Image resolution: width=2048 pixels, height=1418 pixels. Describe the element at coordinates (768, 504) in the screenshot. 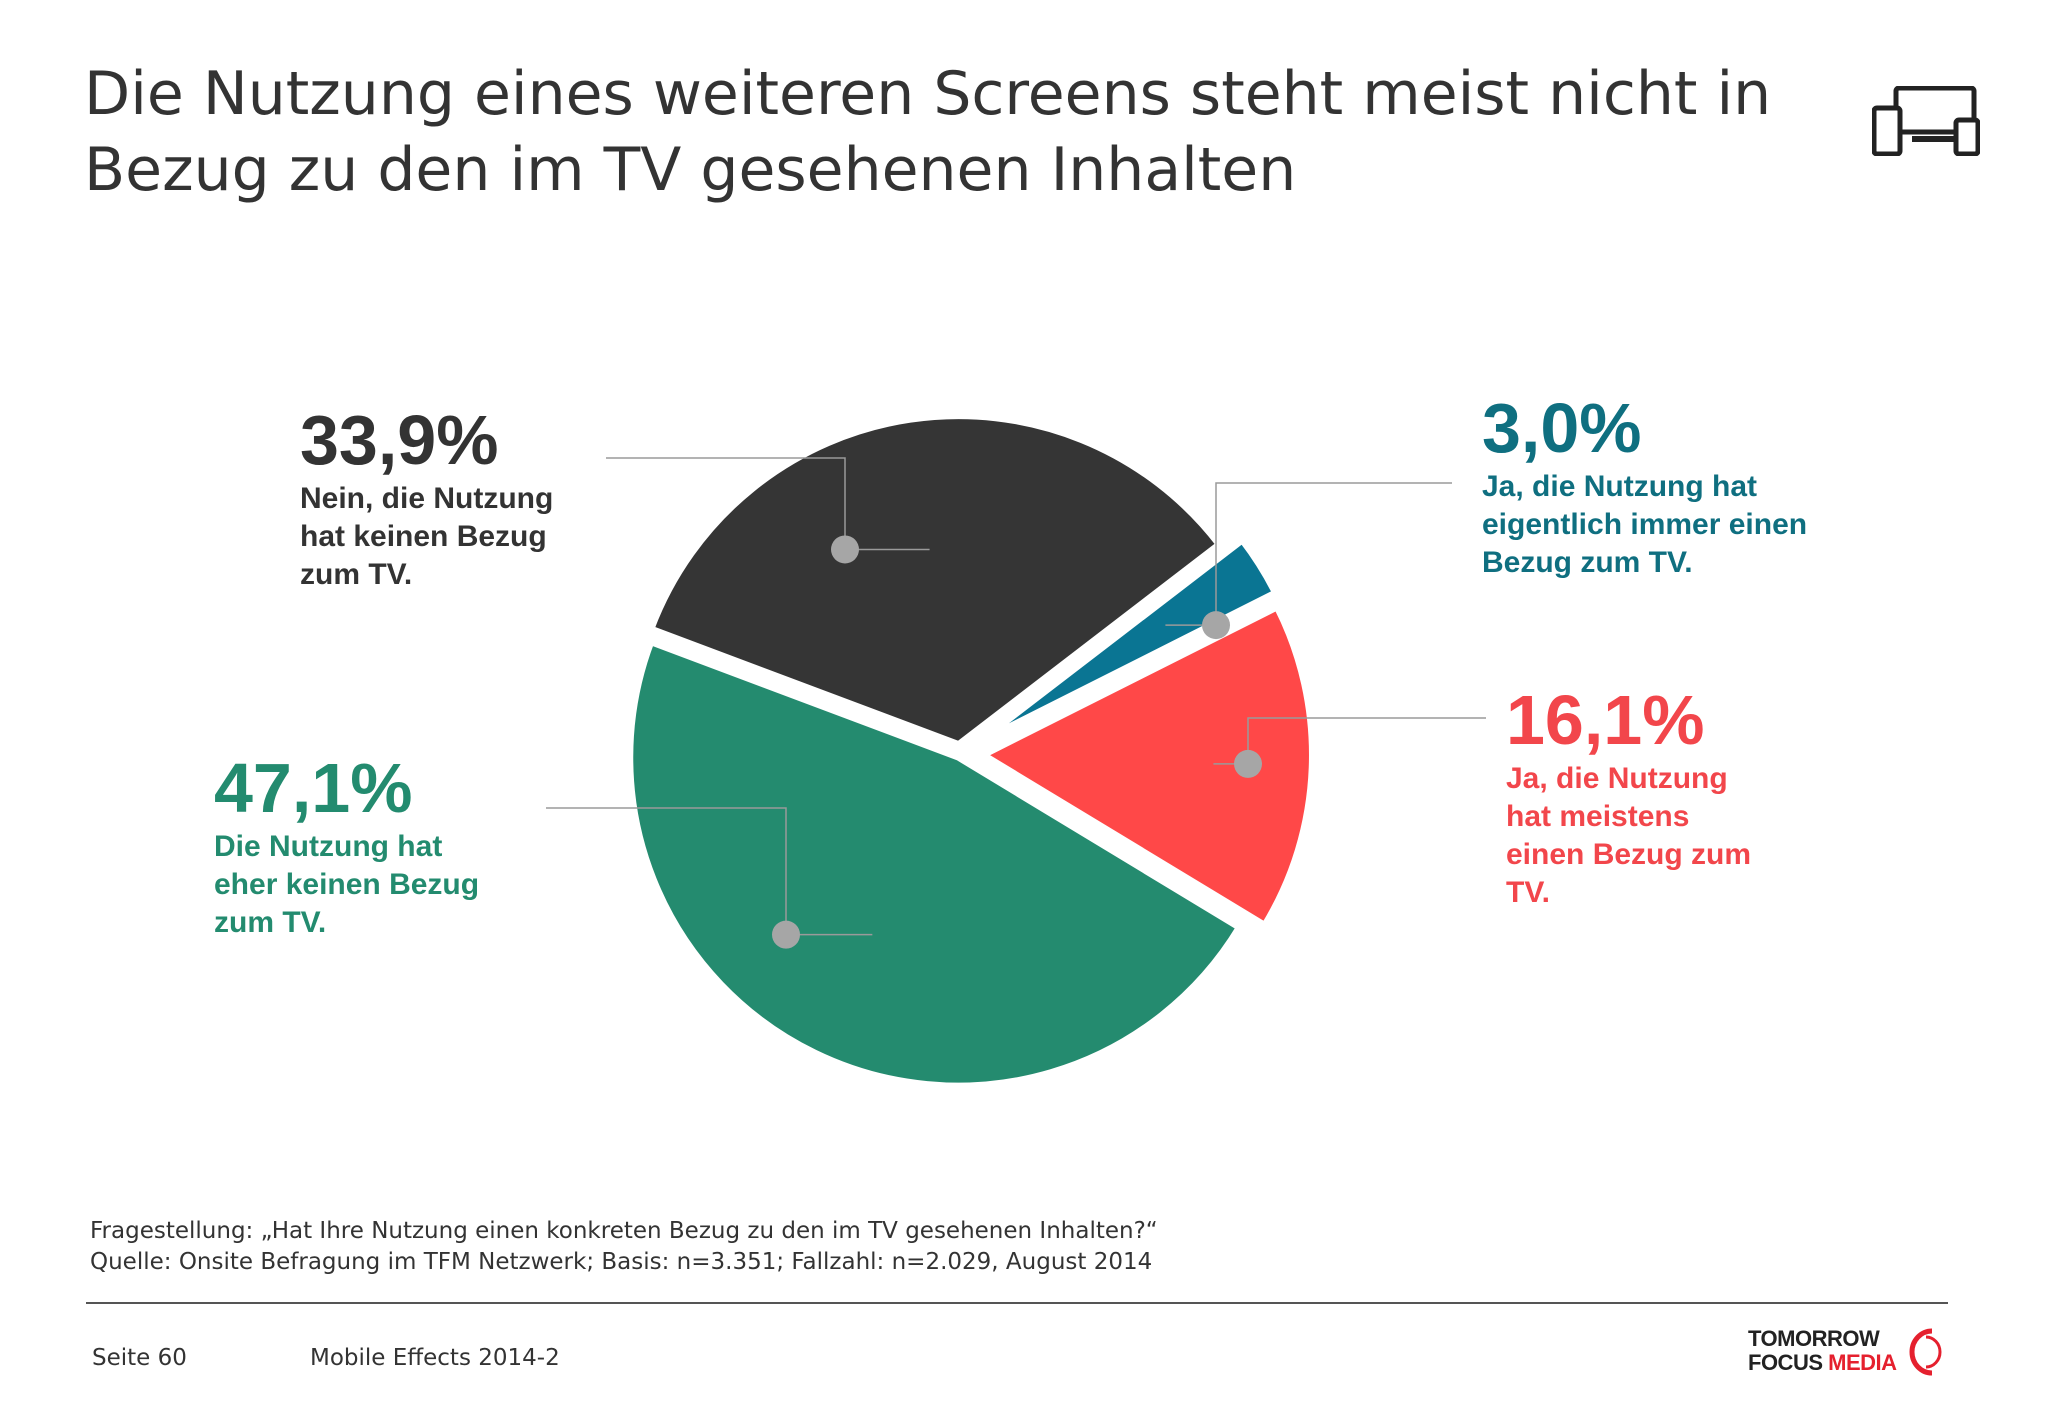

I see `leader-line-no` at that location.